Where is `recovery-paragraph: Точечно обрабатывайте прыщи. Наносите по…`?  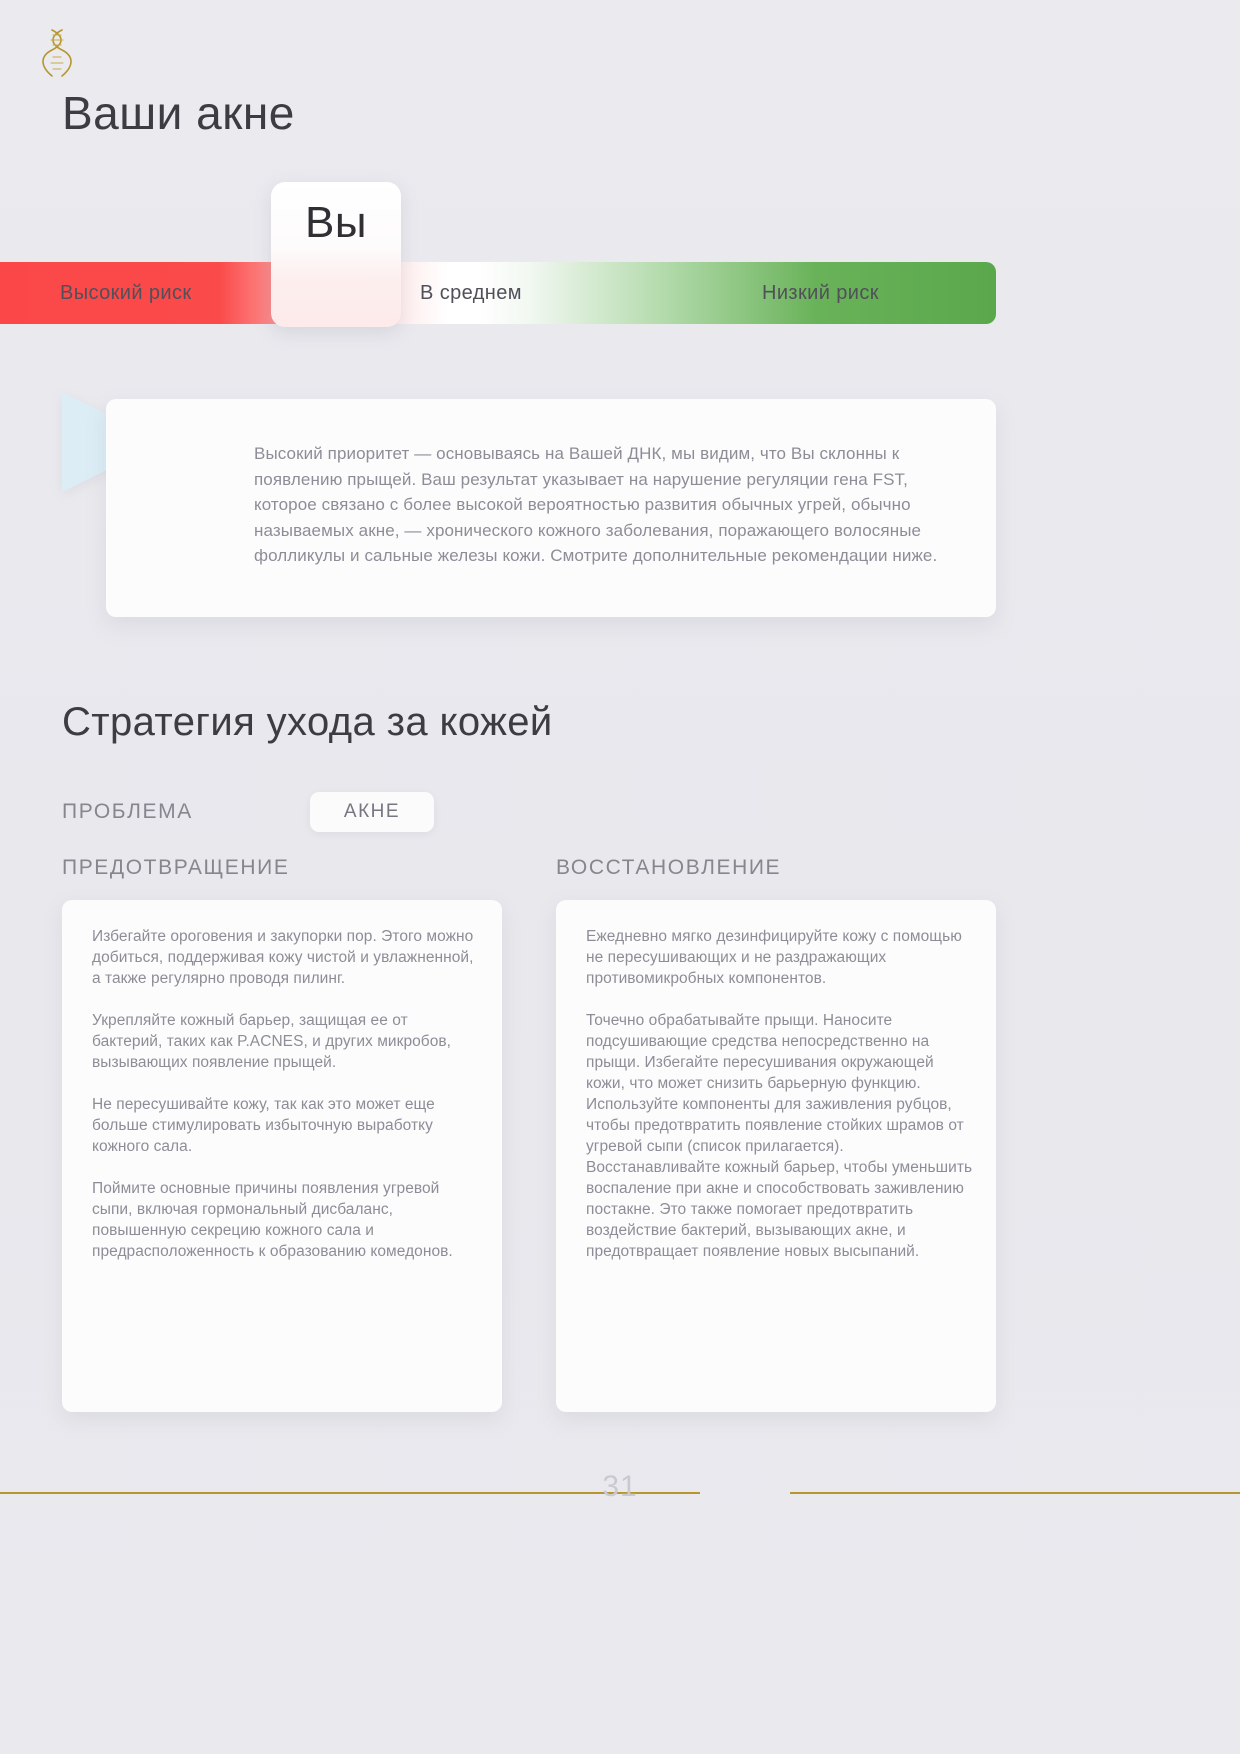
recovery-paragraph: Точечно обрабатывайте прыщи. Наносите по… is located at coordinates (779, 1136).